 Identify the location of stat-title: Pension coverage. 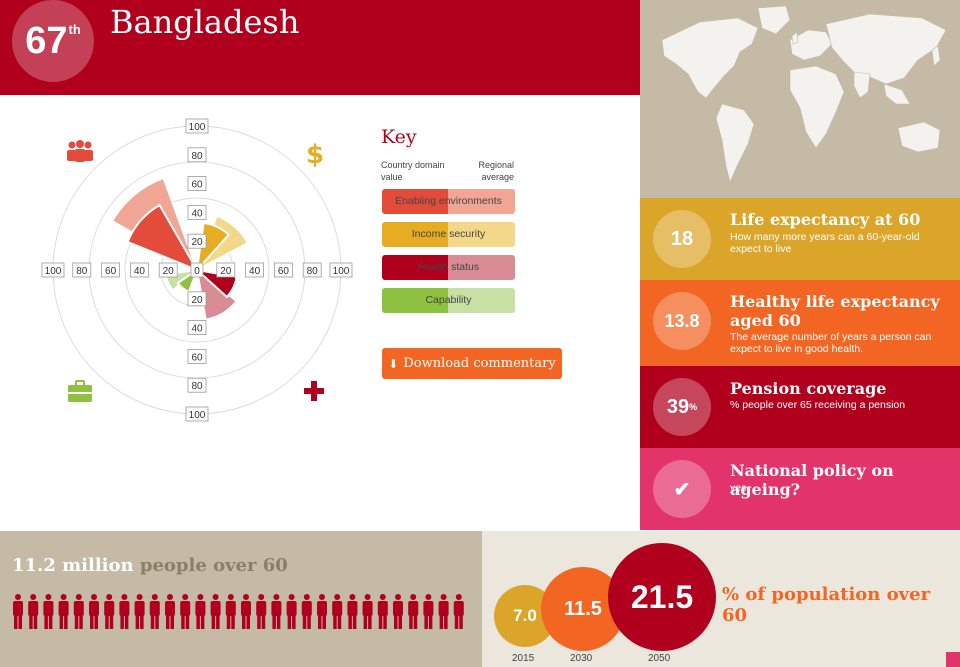
(808, 388).